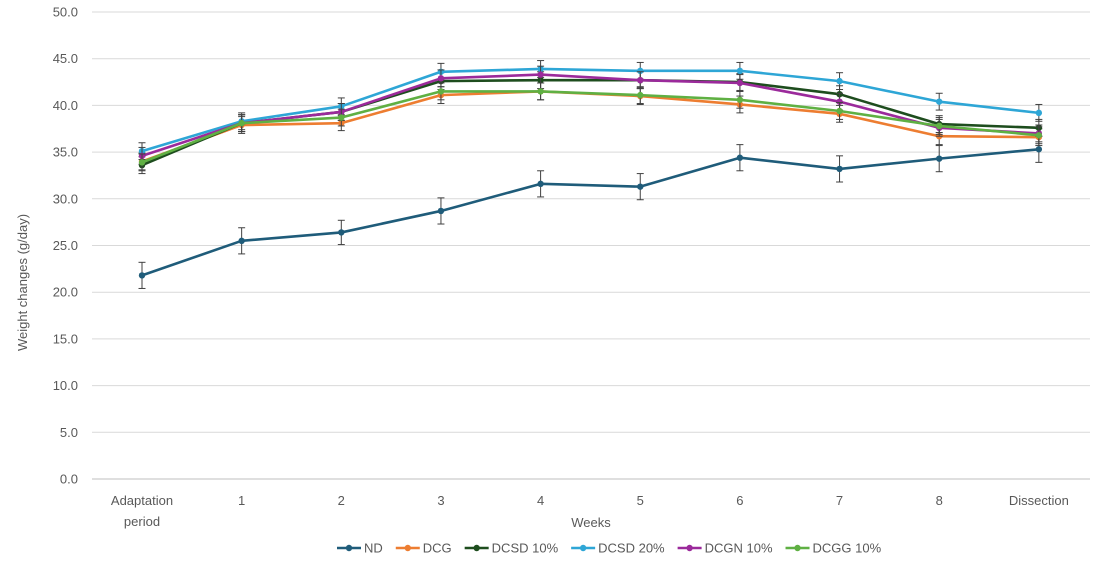 The image size is (1100, 568). Describe the element at coordinates (847, 548) in the screenshot. I see `legend-label: DCGG 10%` at that location.